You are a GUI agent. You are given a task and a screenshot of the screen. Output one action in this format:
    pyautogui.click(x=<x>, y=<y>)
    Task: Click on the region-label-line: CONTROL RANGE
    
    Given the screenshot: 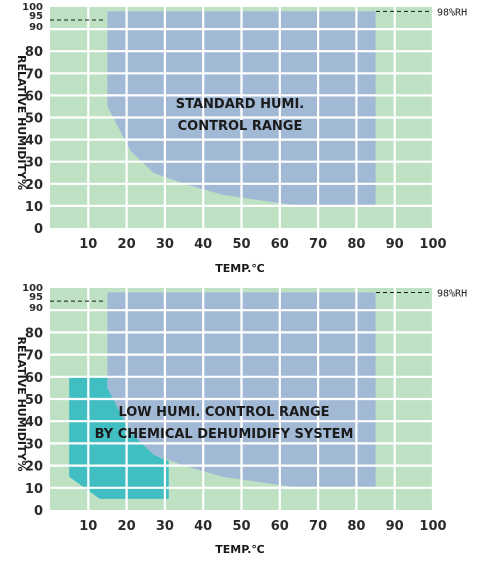 What is the action you would take?
    pyautogui.click(x=240, y=126)
    